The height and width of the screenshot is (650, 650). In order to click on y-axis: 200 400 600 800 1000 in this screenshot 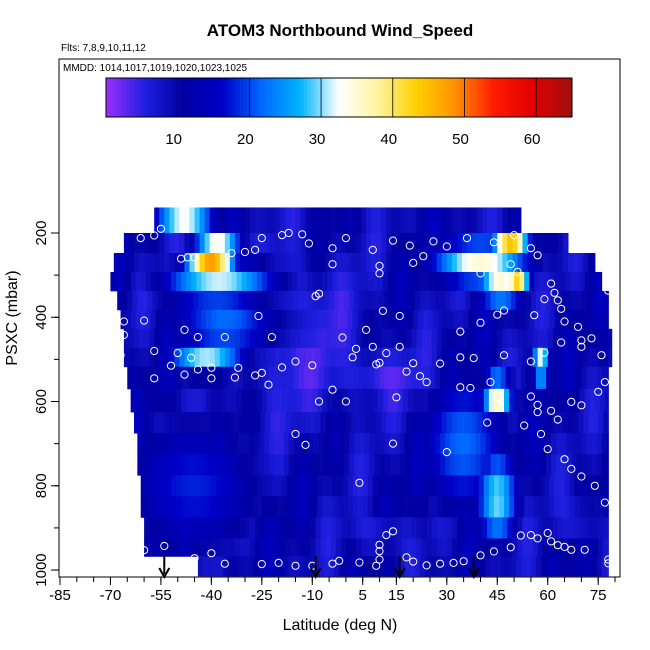, I will do `click(46, 403)`.